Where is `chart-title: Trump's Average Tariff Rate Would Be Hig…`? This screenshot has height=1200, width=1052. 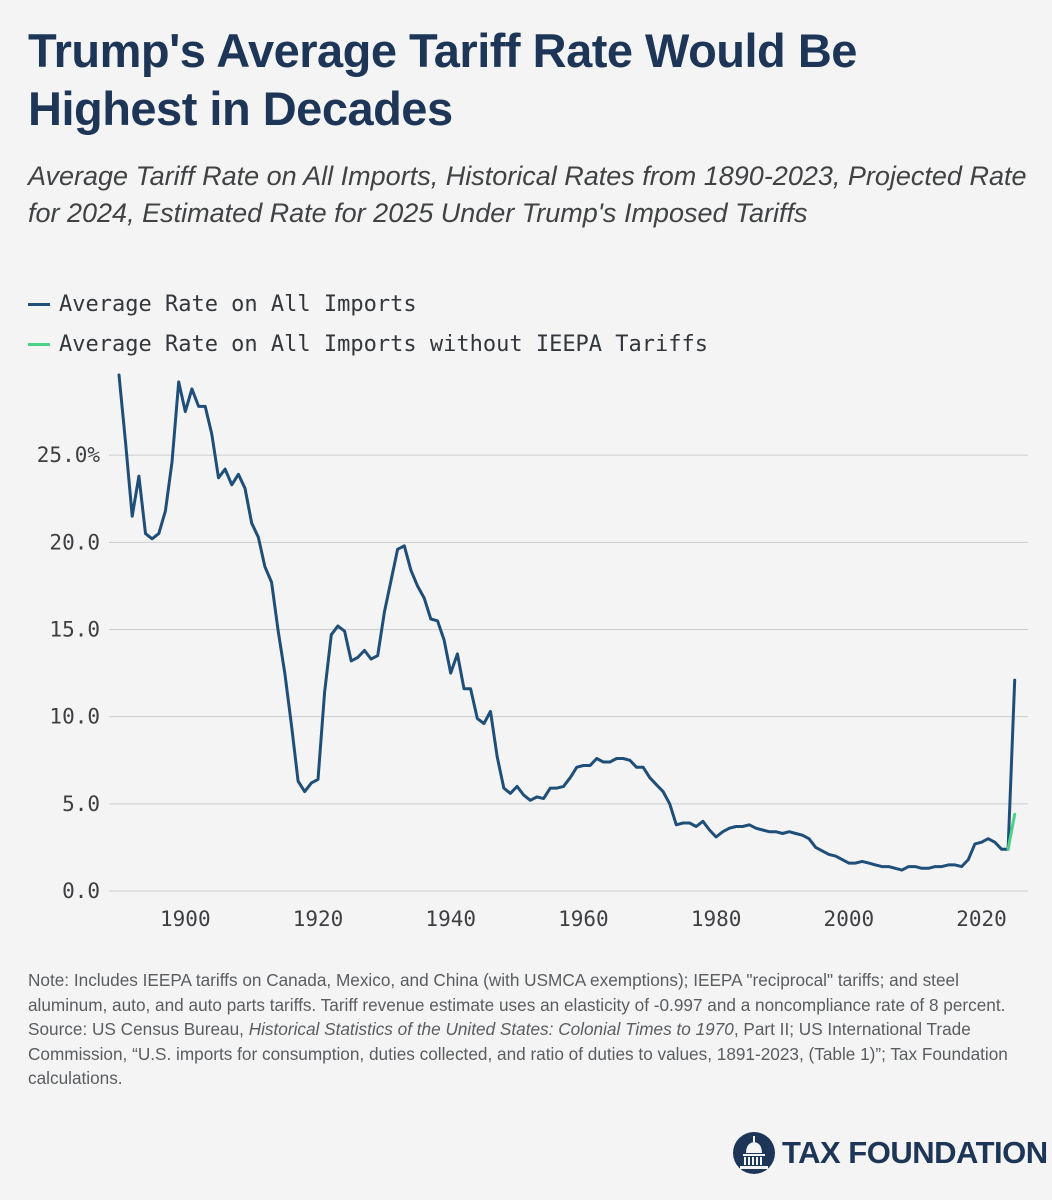
chart-title: Trump's Average Tariff Rate Would Be Hig… is located at coordinates (442, 79).